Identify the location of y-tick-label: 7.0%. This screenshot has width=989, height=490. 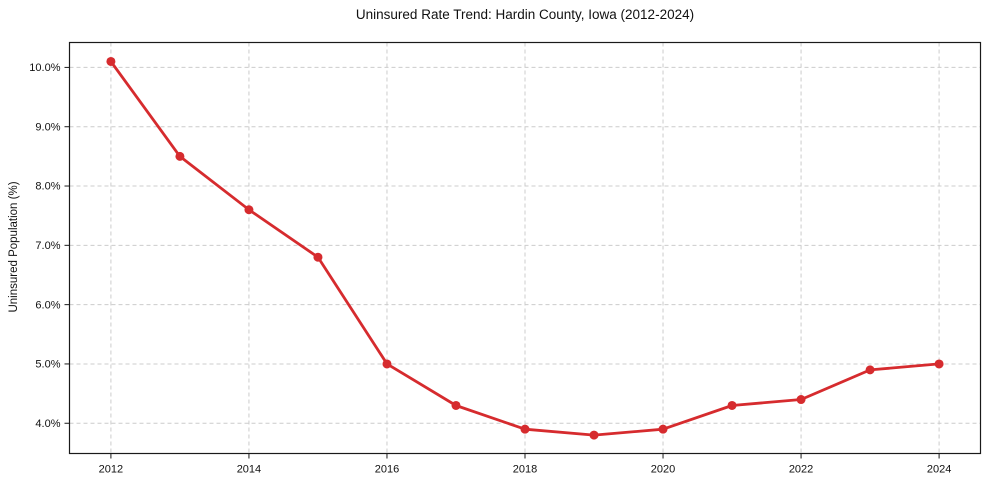
(47, 246).